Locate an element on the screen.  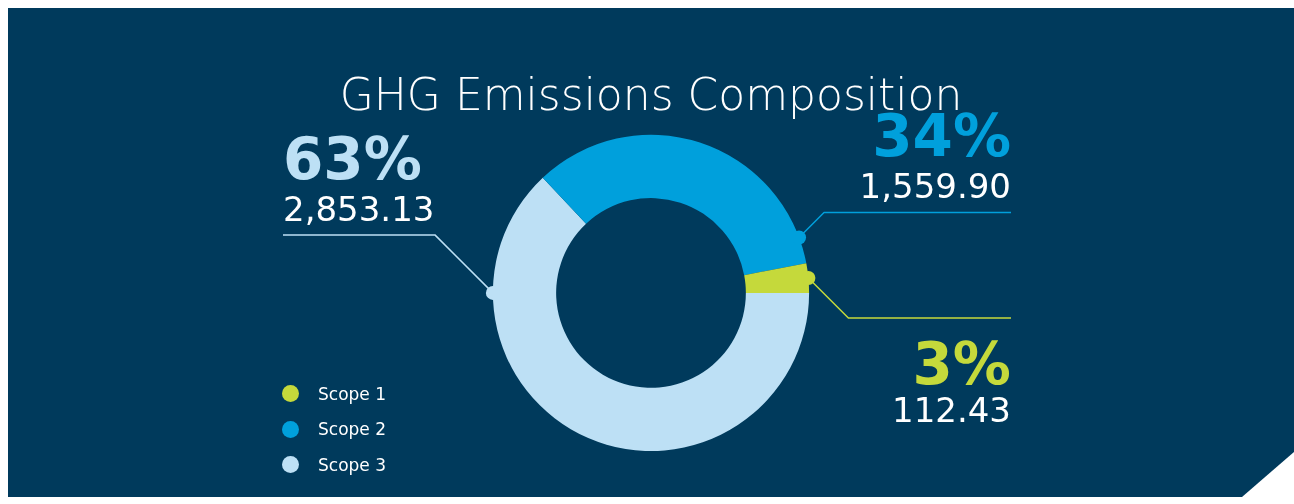
legend-label: Scope 1 is located at coordinates (352, 393).